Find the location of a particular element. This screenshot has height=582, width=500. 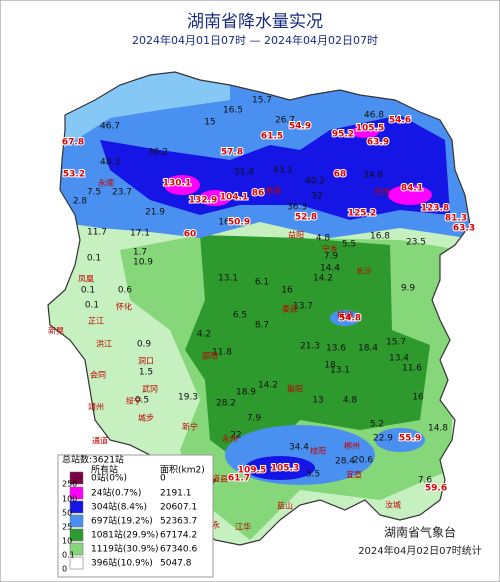

station-name: 永顺 is located at coordinates (106, 183).